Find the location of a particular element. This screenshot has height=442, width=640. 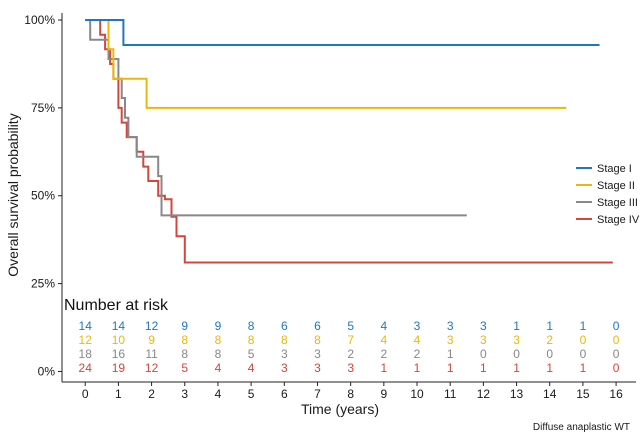

legend-label: Stage IV is located at coordinates (618, 220).